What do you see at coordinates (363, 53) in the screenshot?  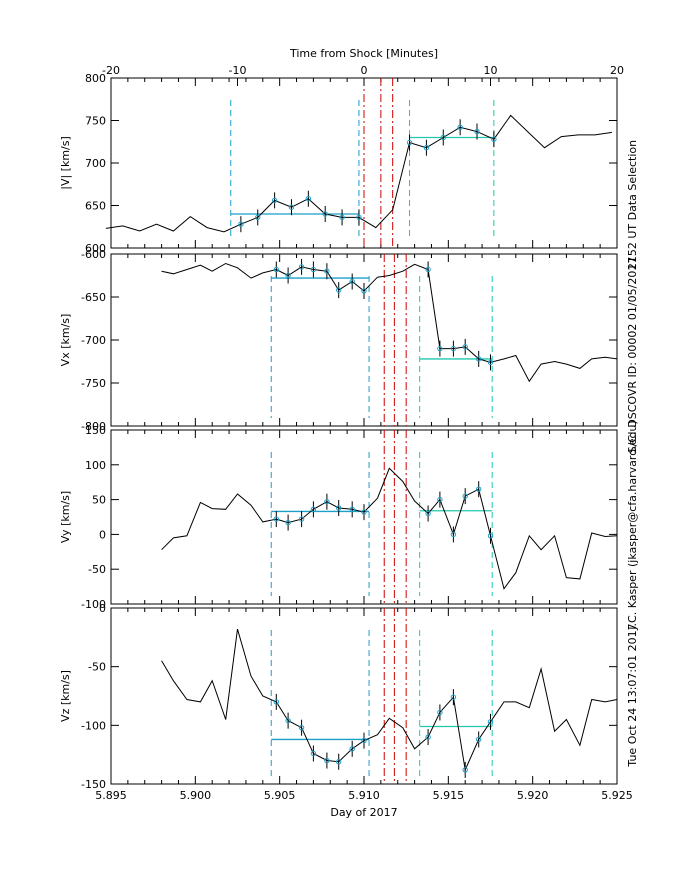 I see `top-axis-label: Time from Shock [Minutes]` at bounding box center [363, 53].